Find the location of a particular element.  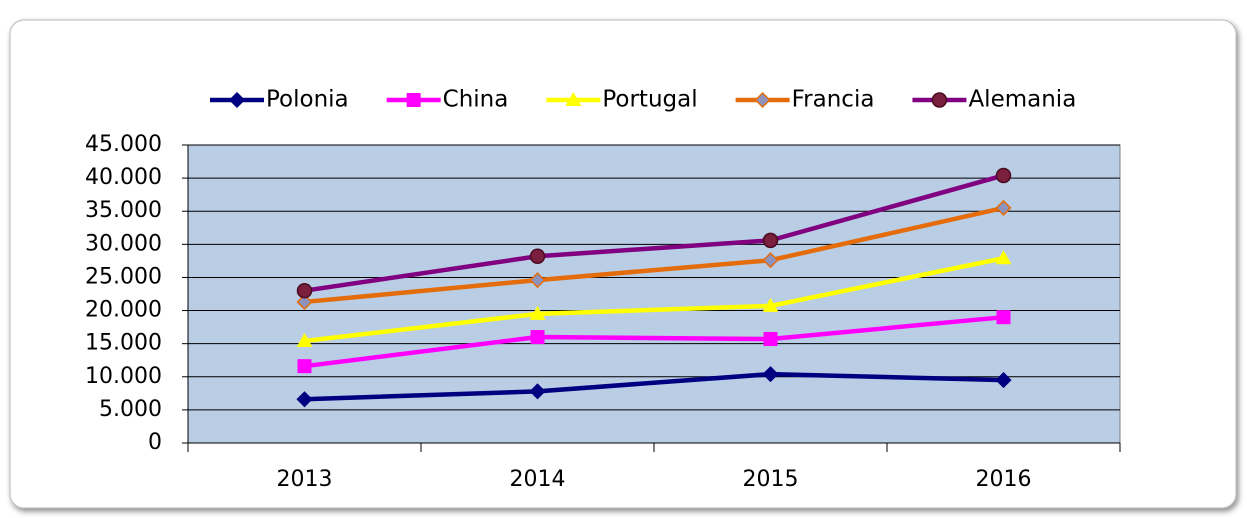

y-tick-label: 5.000 is located at coordinates (130, 409).